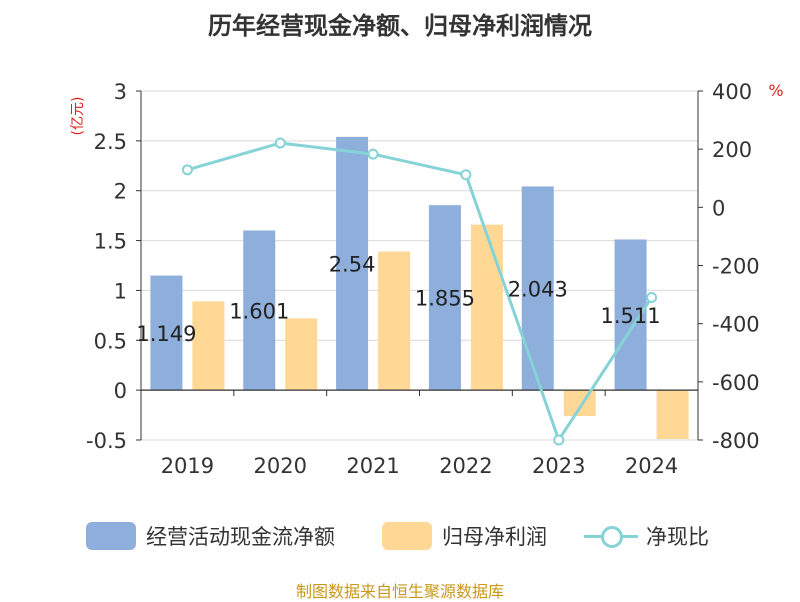 The height and width of the screenshot is (602, 800). I want to click on left-axis-tick-label: -0.5, so click(106, 441).